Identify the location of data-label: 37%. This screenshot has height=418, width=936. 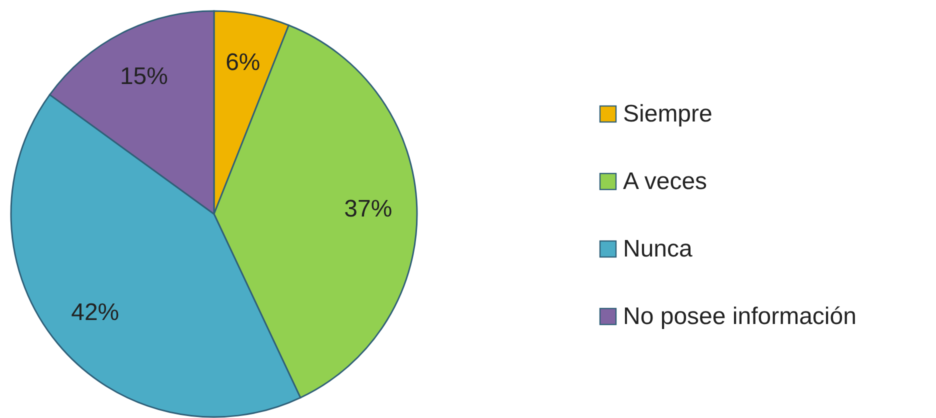
(368, 209).